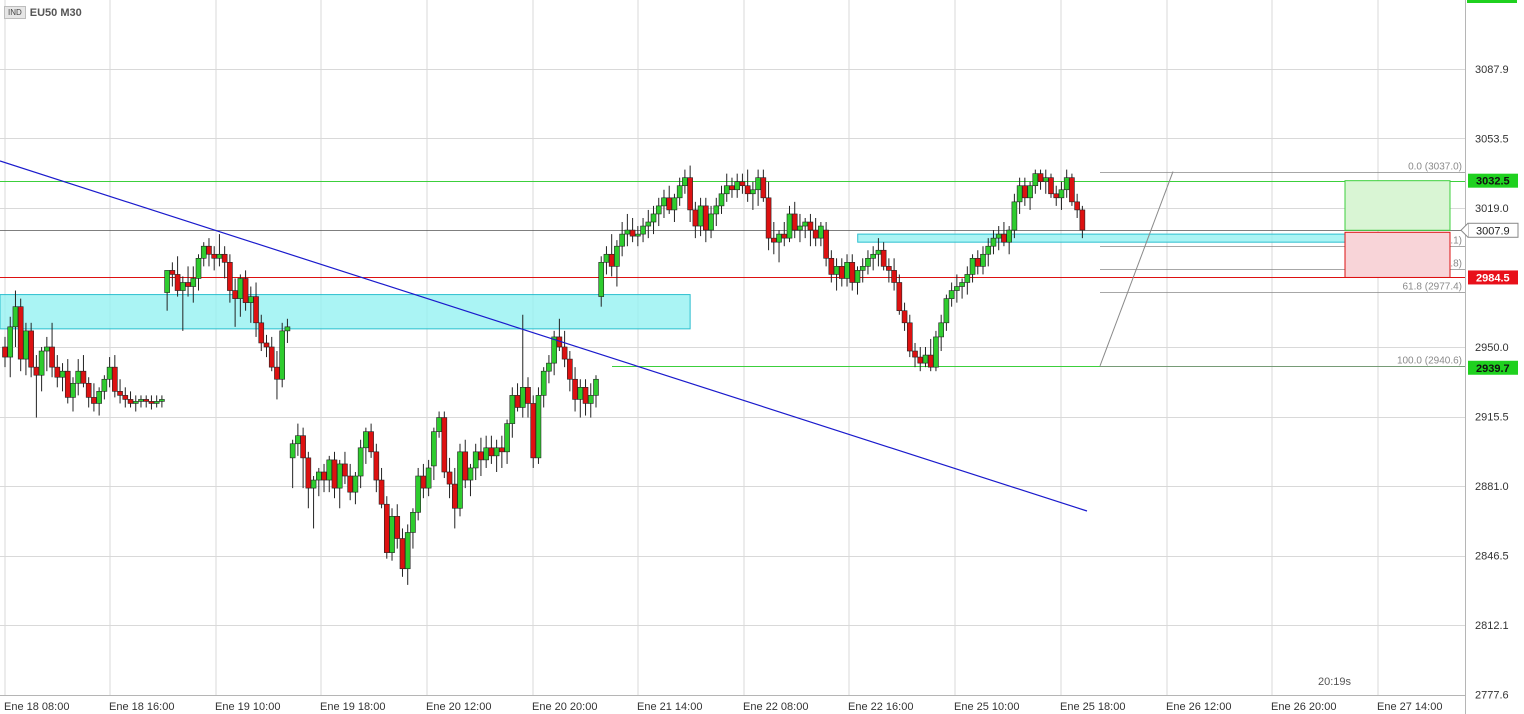  What do you see at coordinates (1492, 209) in the screenshot?
I see `y-tick-label: 3019.0` at bounding box center [1492, 209].